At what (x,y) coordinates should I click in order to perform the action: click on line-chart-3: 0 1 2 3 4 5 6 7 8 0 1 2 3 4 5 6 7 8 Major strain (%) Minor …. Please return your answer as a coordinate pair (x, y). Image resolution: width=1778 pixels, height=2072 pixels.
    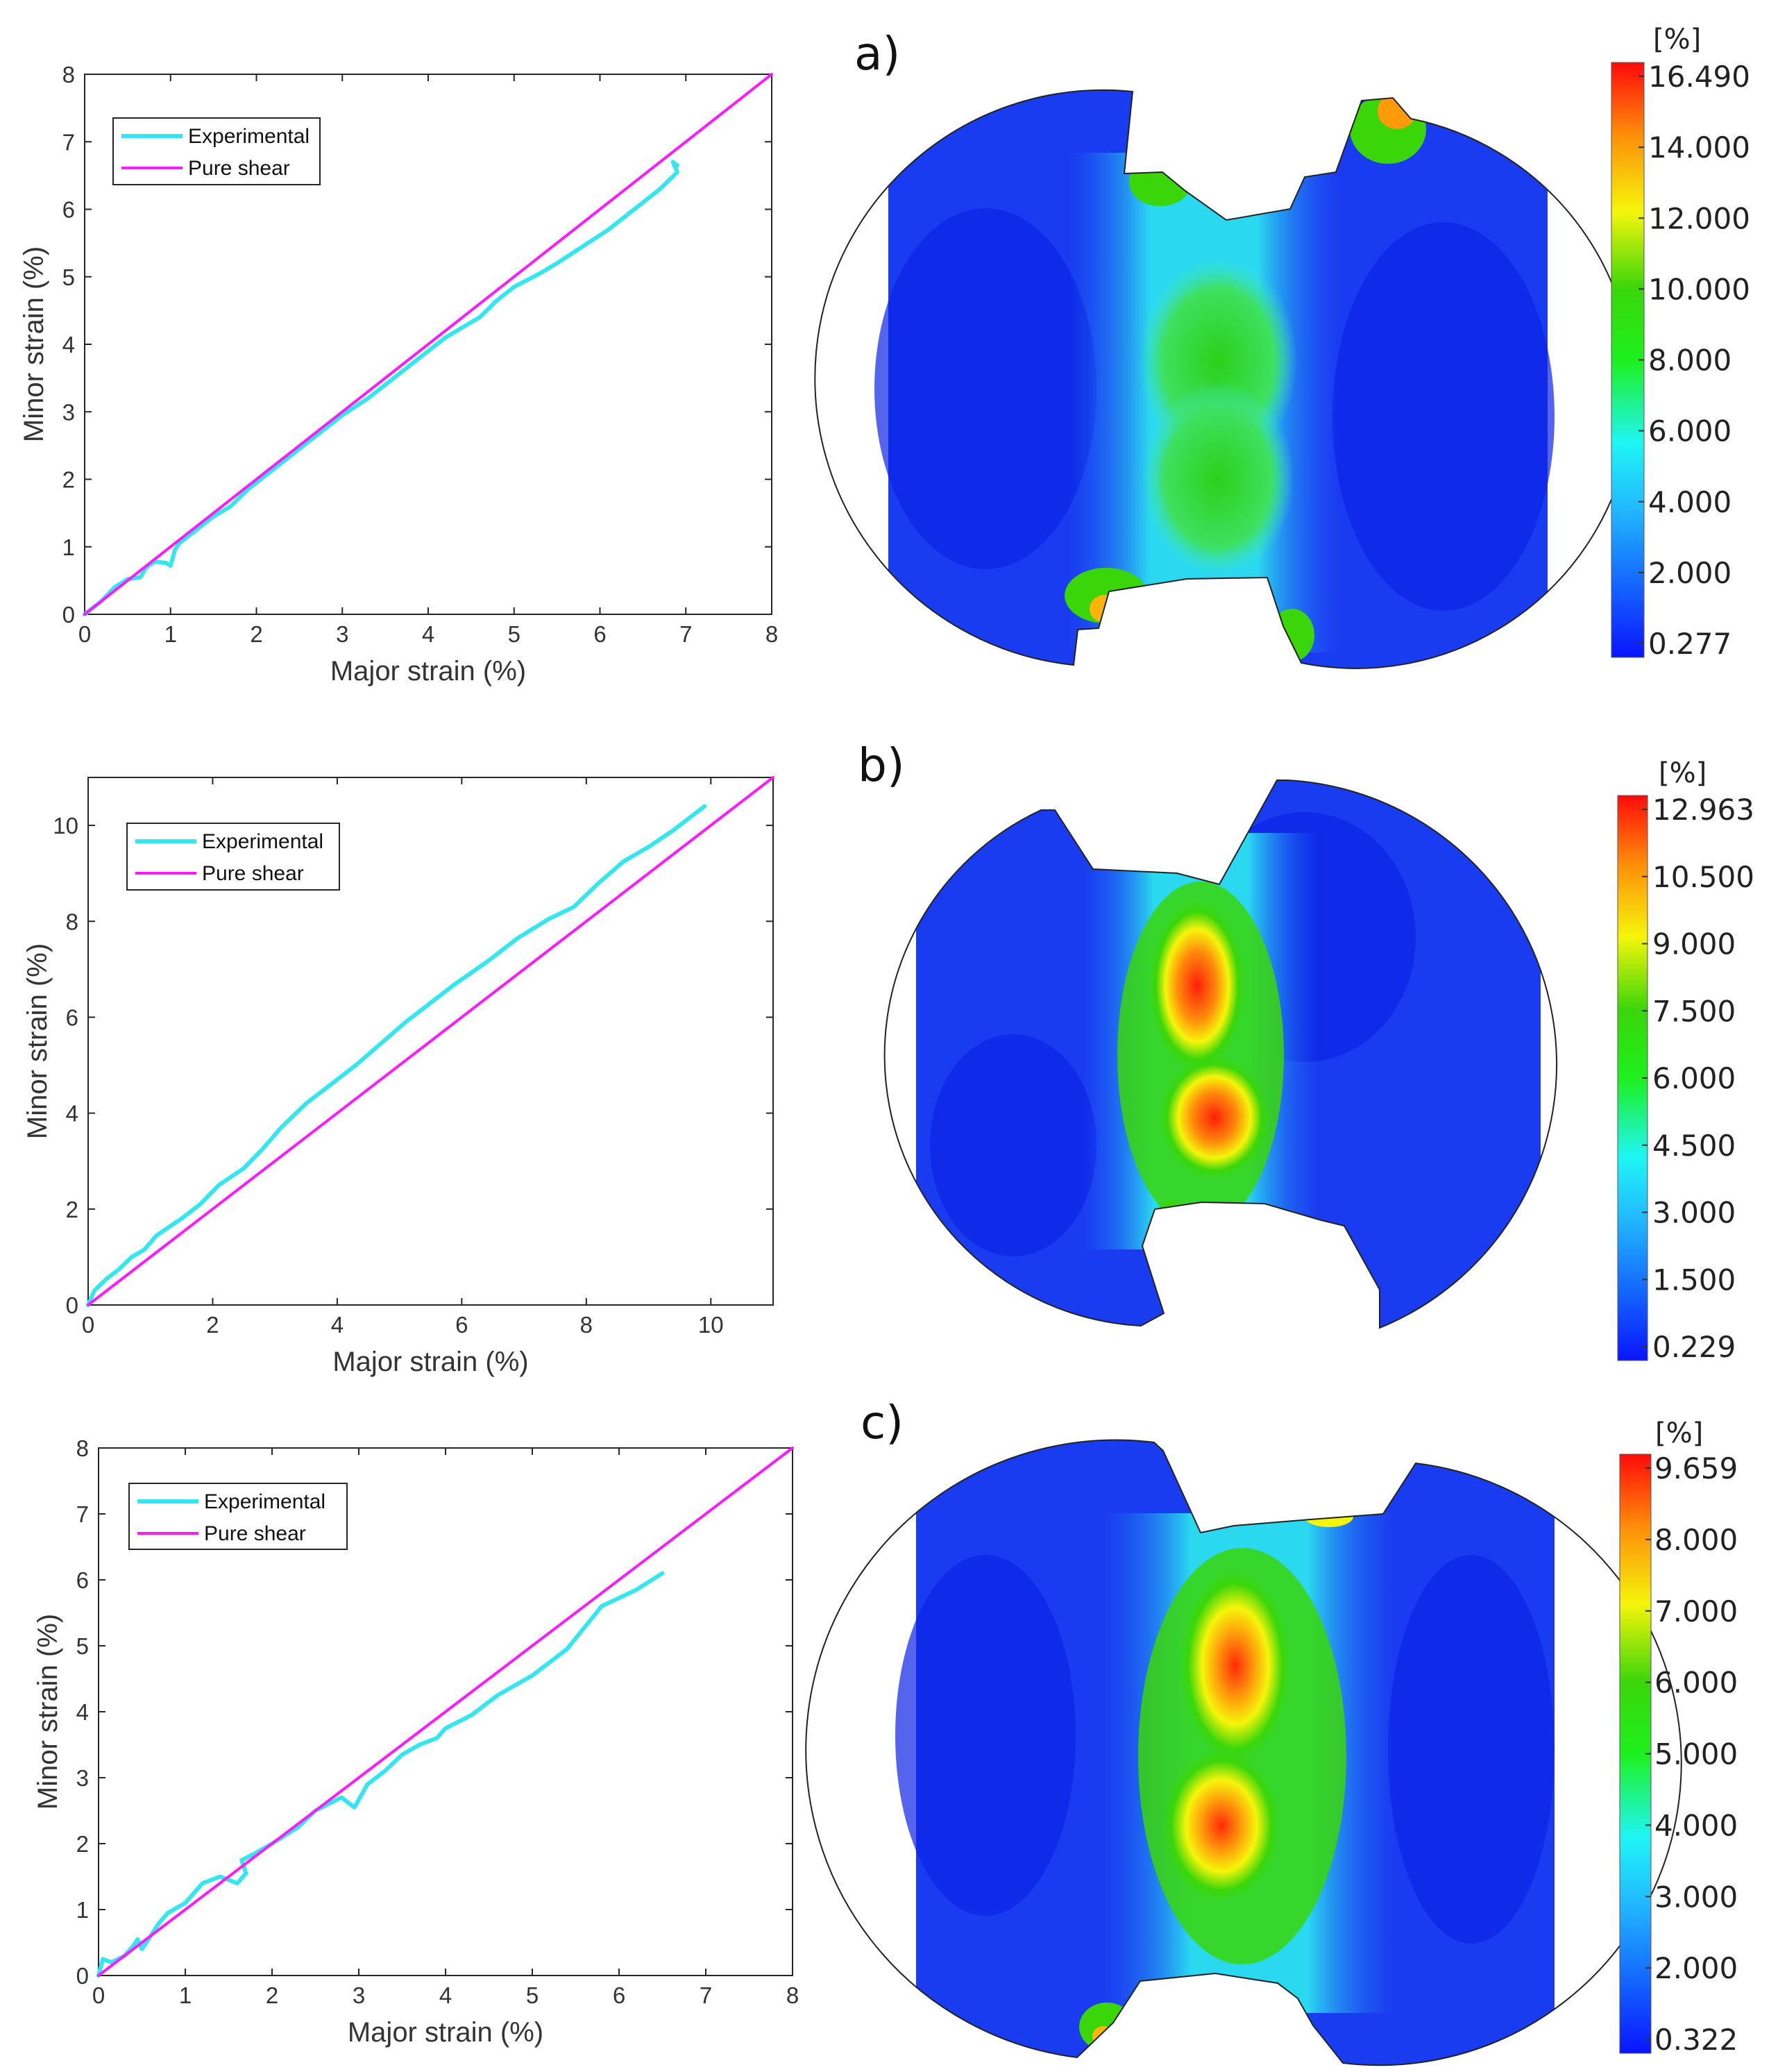
    Looking at the image, I should click on (416, 1741).